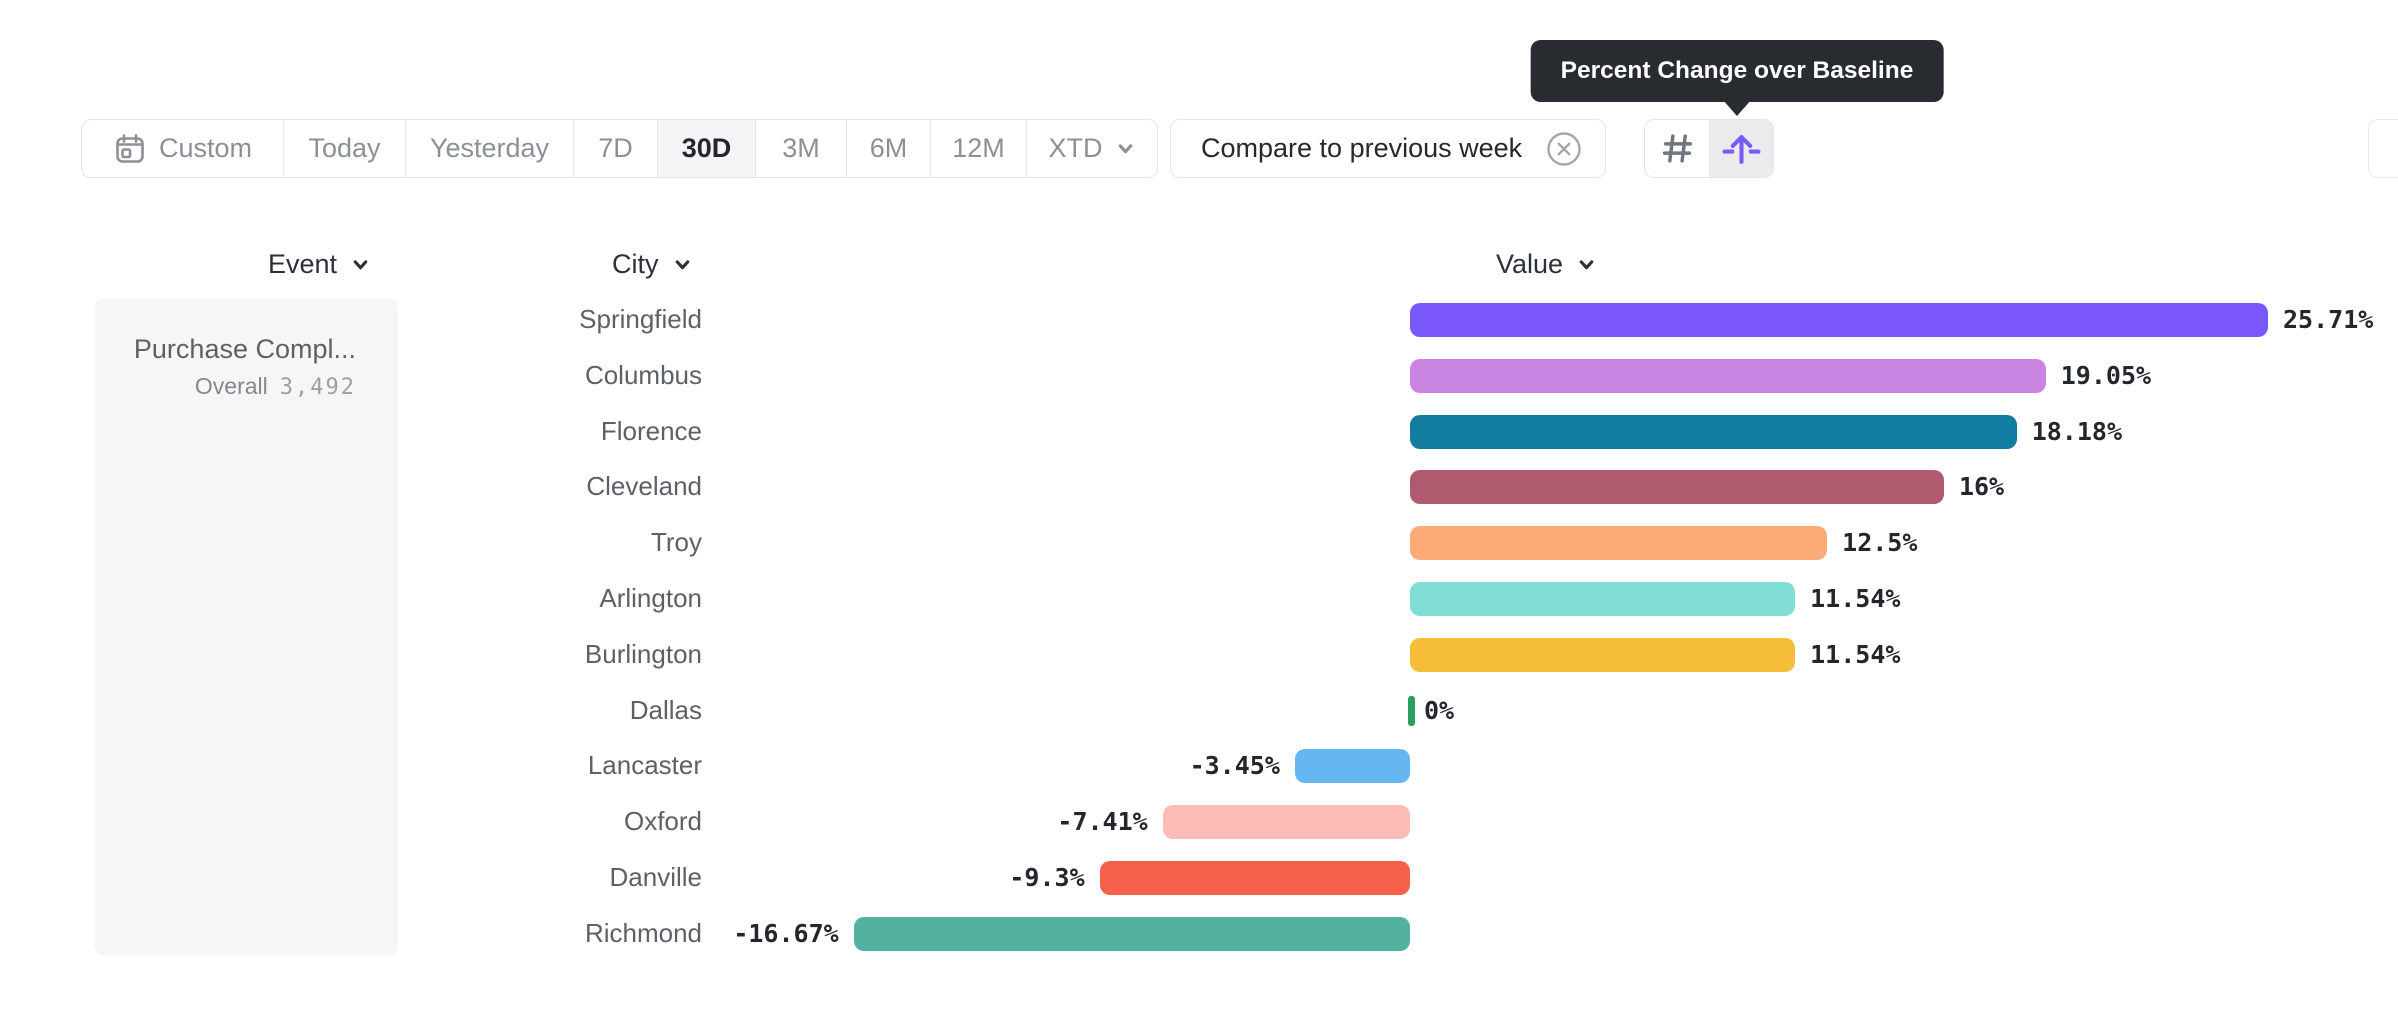 Image resolution: width=2398 pixels, height=1022 pixels. Describe the element at coordinates (1199, 487) in the screenshot. I see `bar-row: Cleveland 16%` at that location.